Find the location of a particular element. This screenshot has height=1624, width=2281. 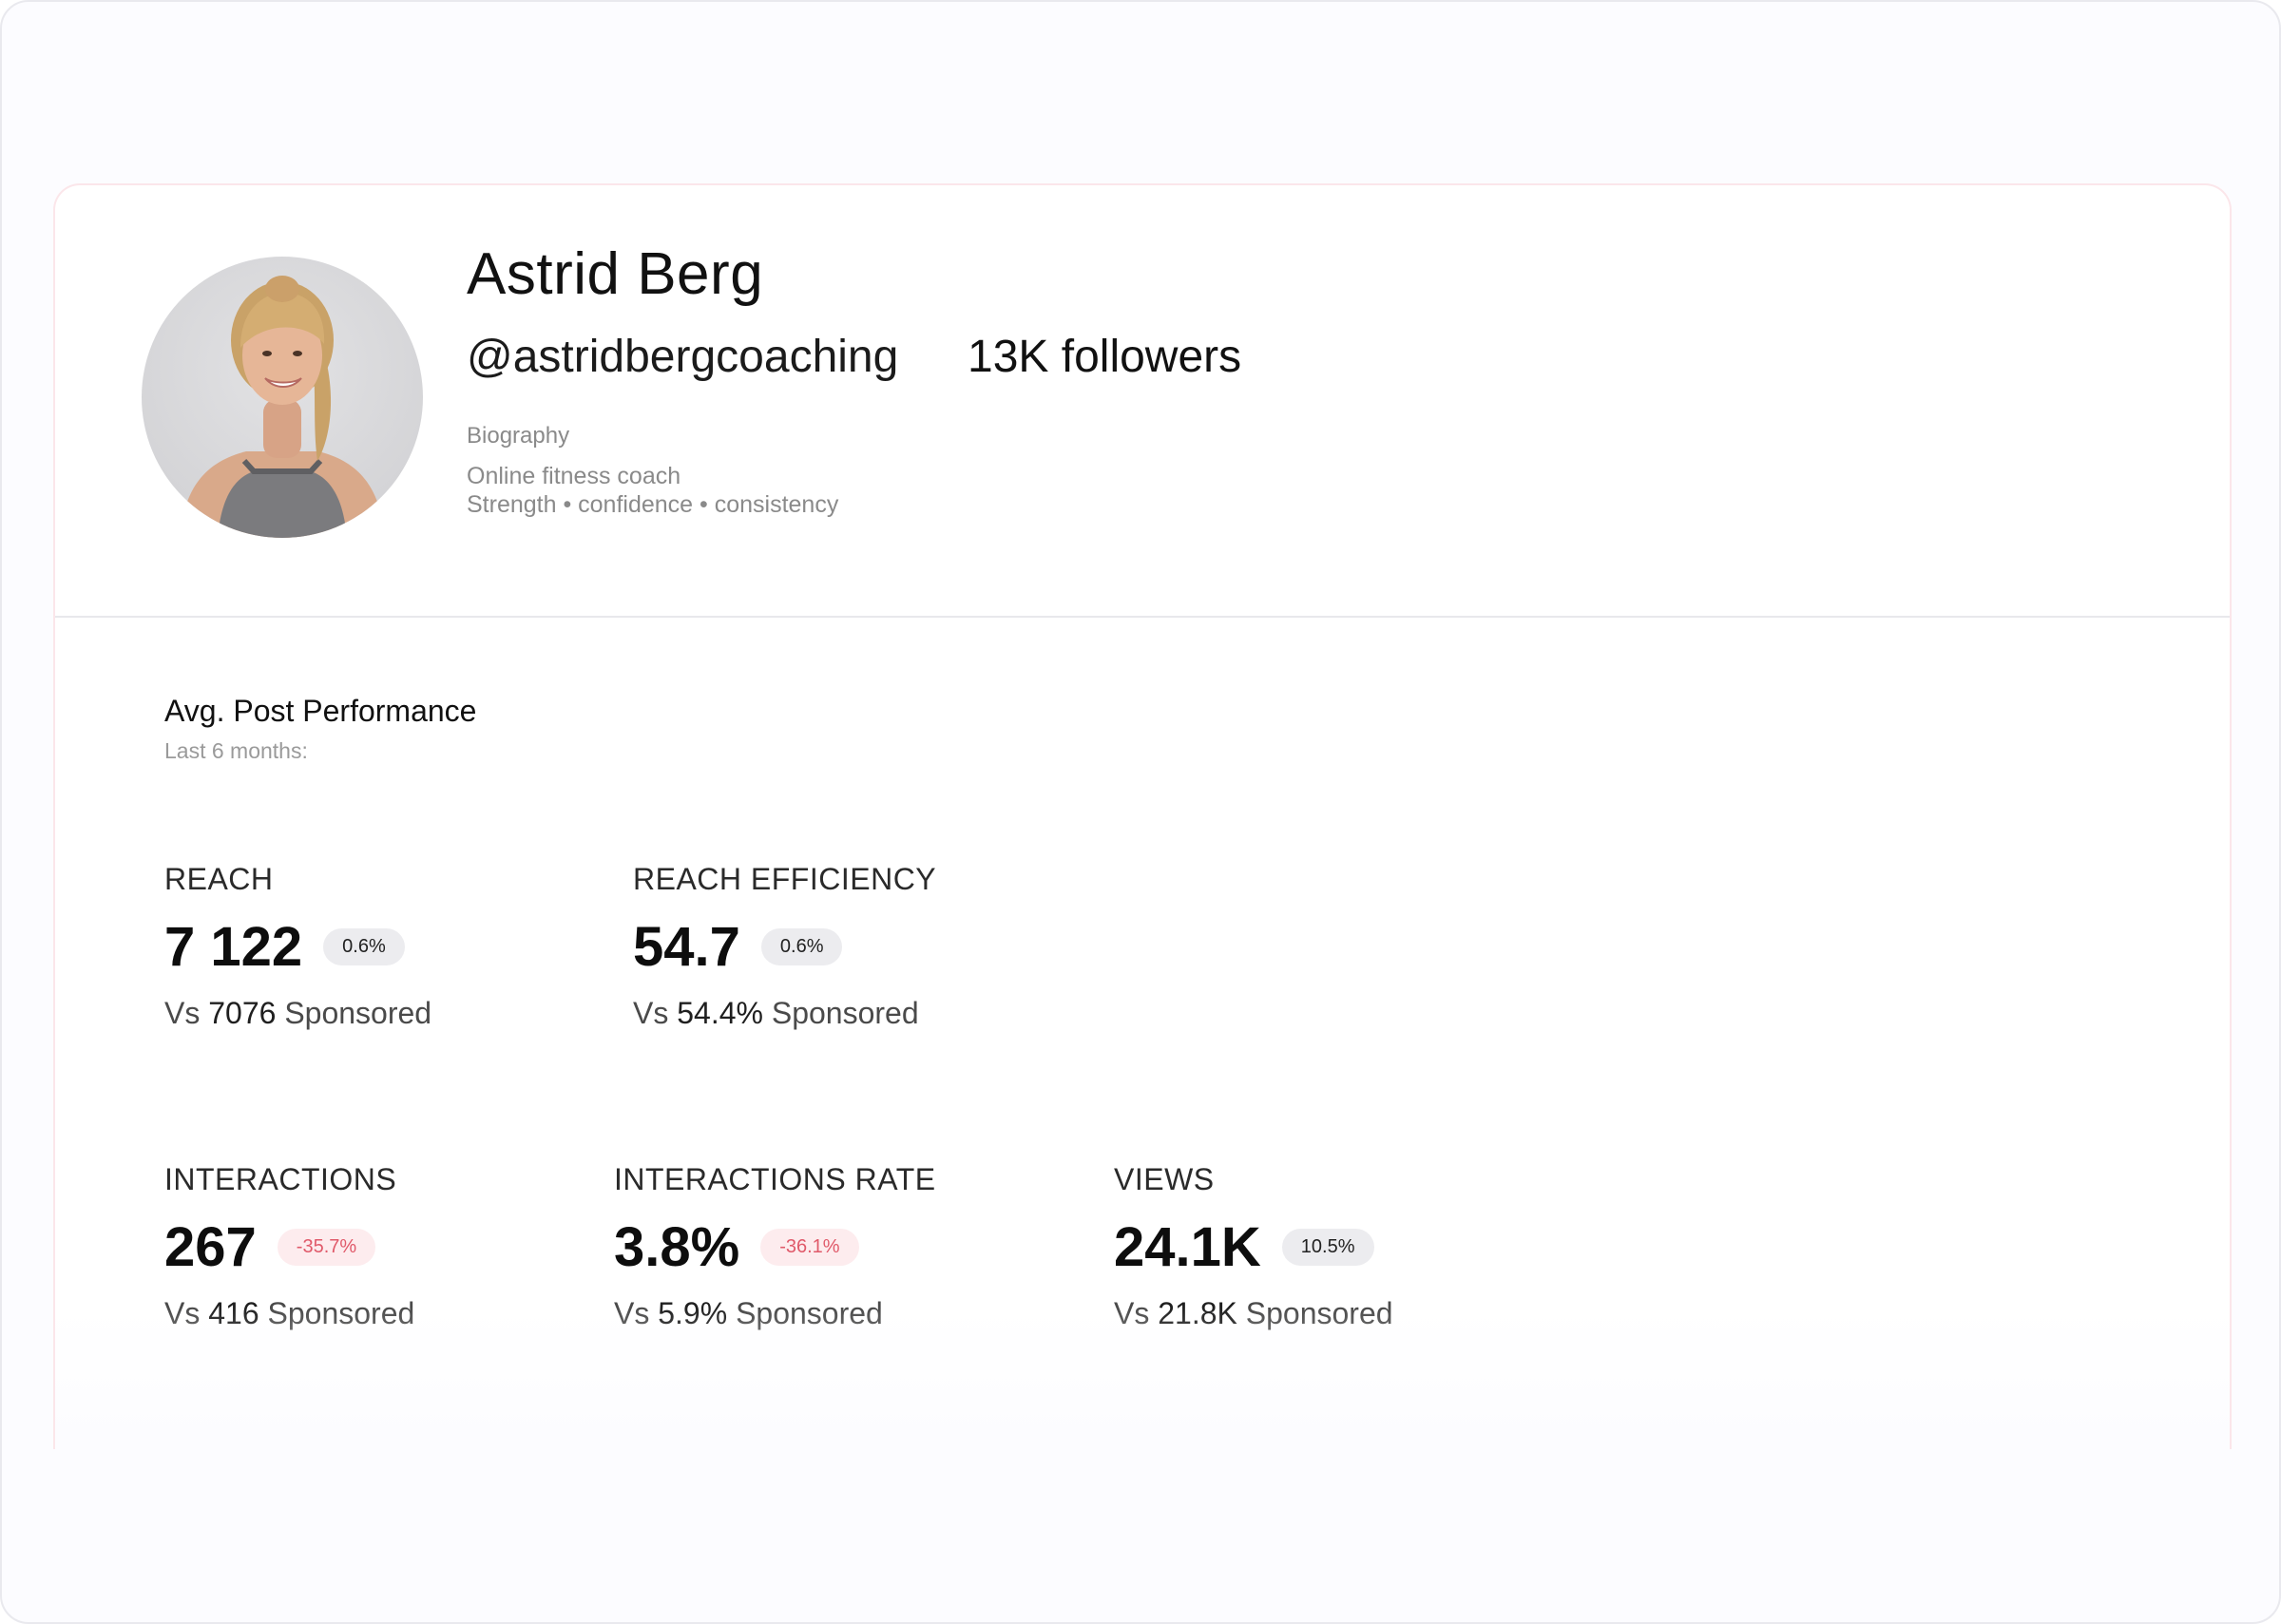

metric-comparison: Vs 7076 Sponsored is located at coordinates (297, 1013).